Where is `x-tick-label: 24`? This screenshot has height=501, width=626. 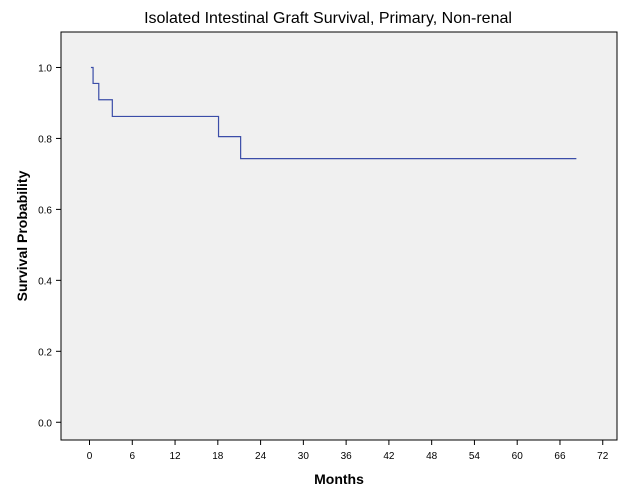 x-tick-label: 24 is located at coordinates (261, 456).